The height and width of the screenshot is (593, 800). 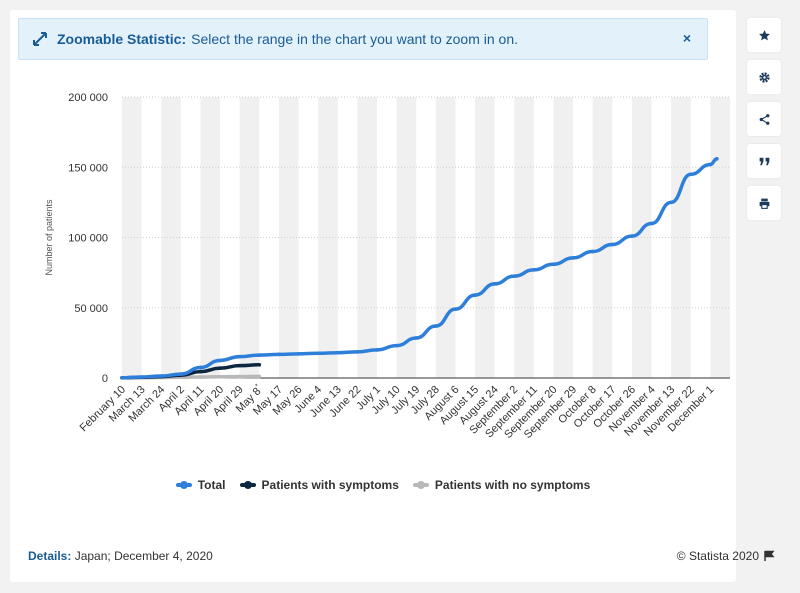 I want to click on legend-item-patients-with-symptoms: Patients with symptoms, so click(x=319, y=485).